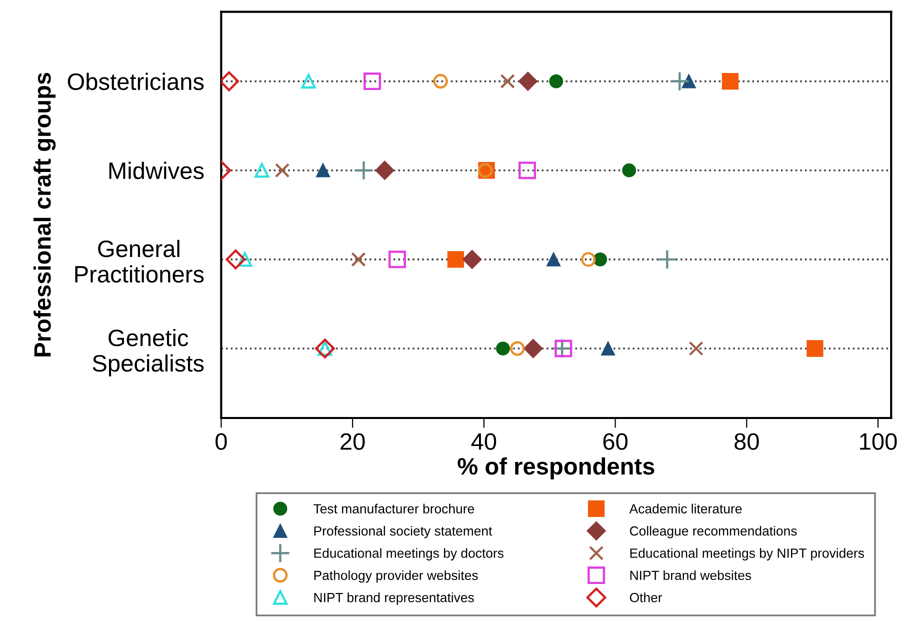 This screenshot has width=914, height=622. What do you see at coordinates (396, 576) in the screenshot?
I see `legend-label: Pathology provider websites` at bounding box center [396, 576].